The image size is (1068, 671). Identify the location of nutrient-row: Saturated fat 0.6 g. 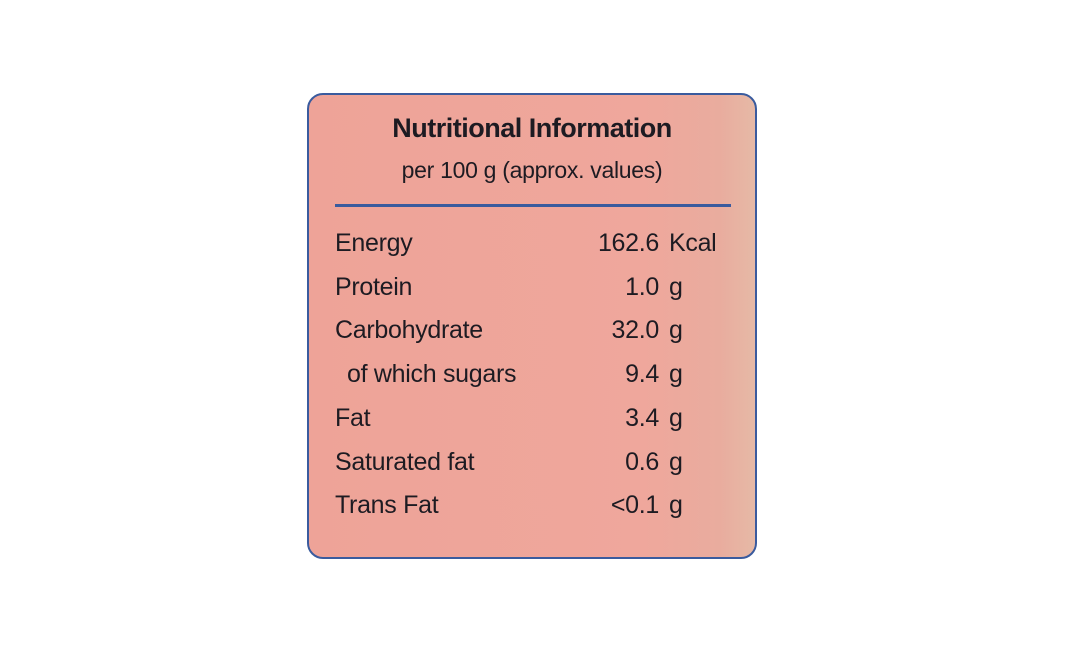
(532, 468).